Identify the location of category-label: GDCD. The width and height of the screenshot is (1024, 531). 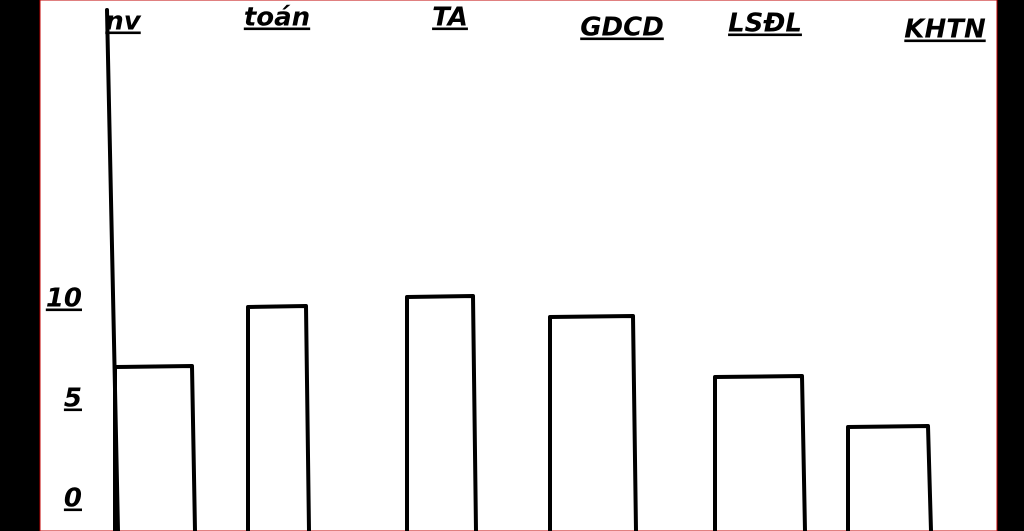
(622, 28).